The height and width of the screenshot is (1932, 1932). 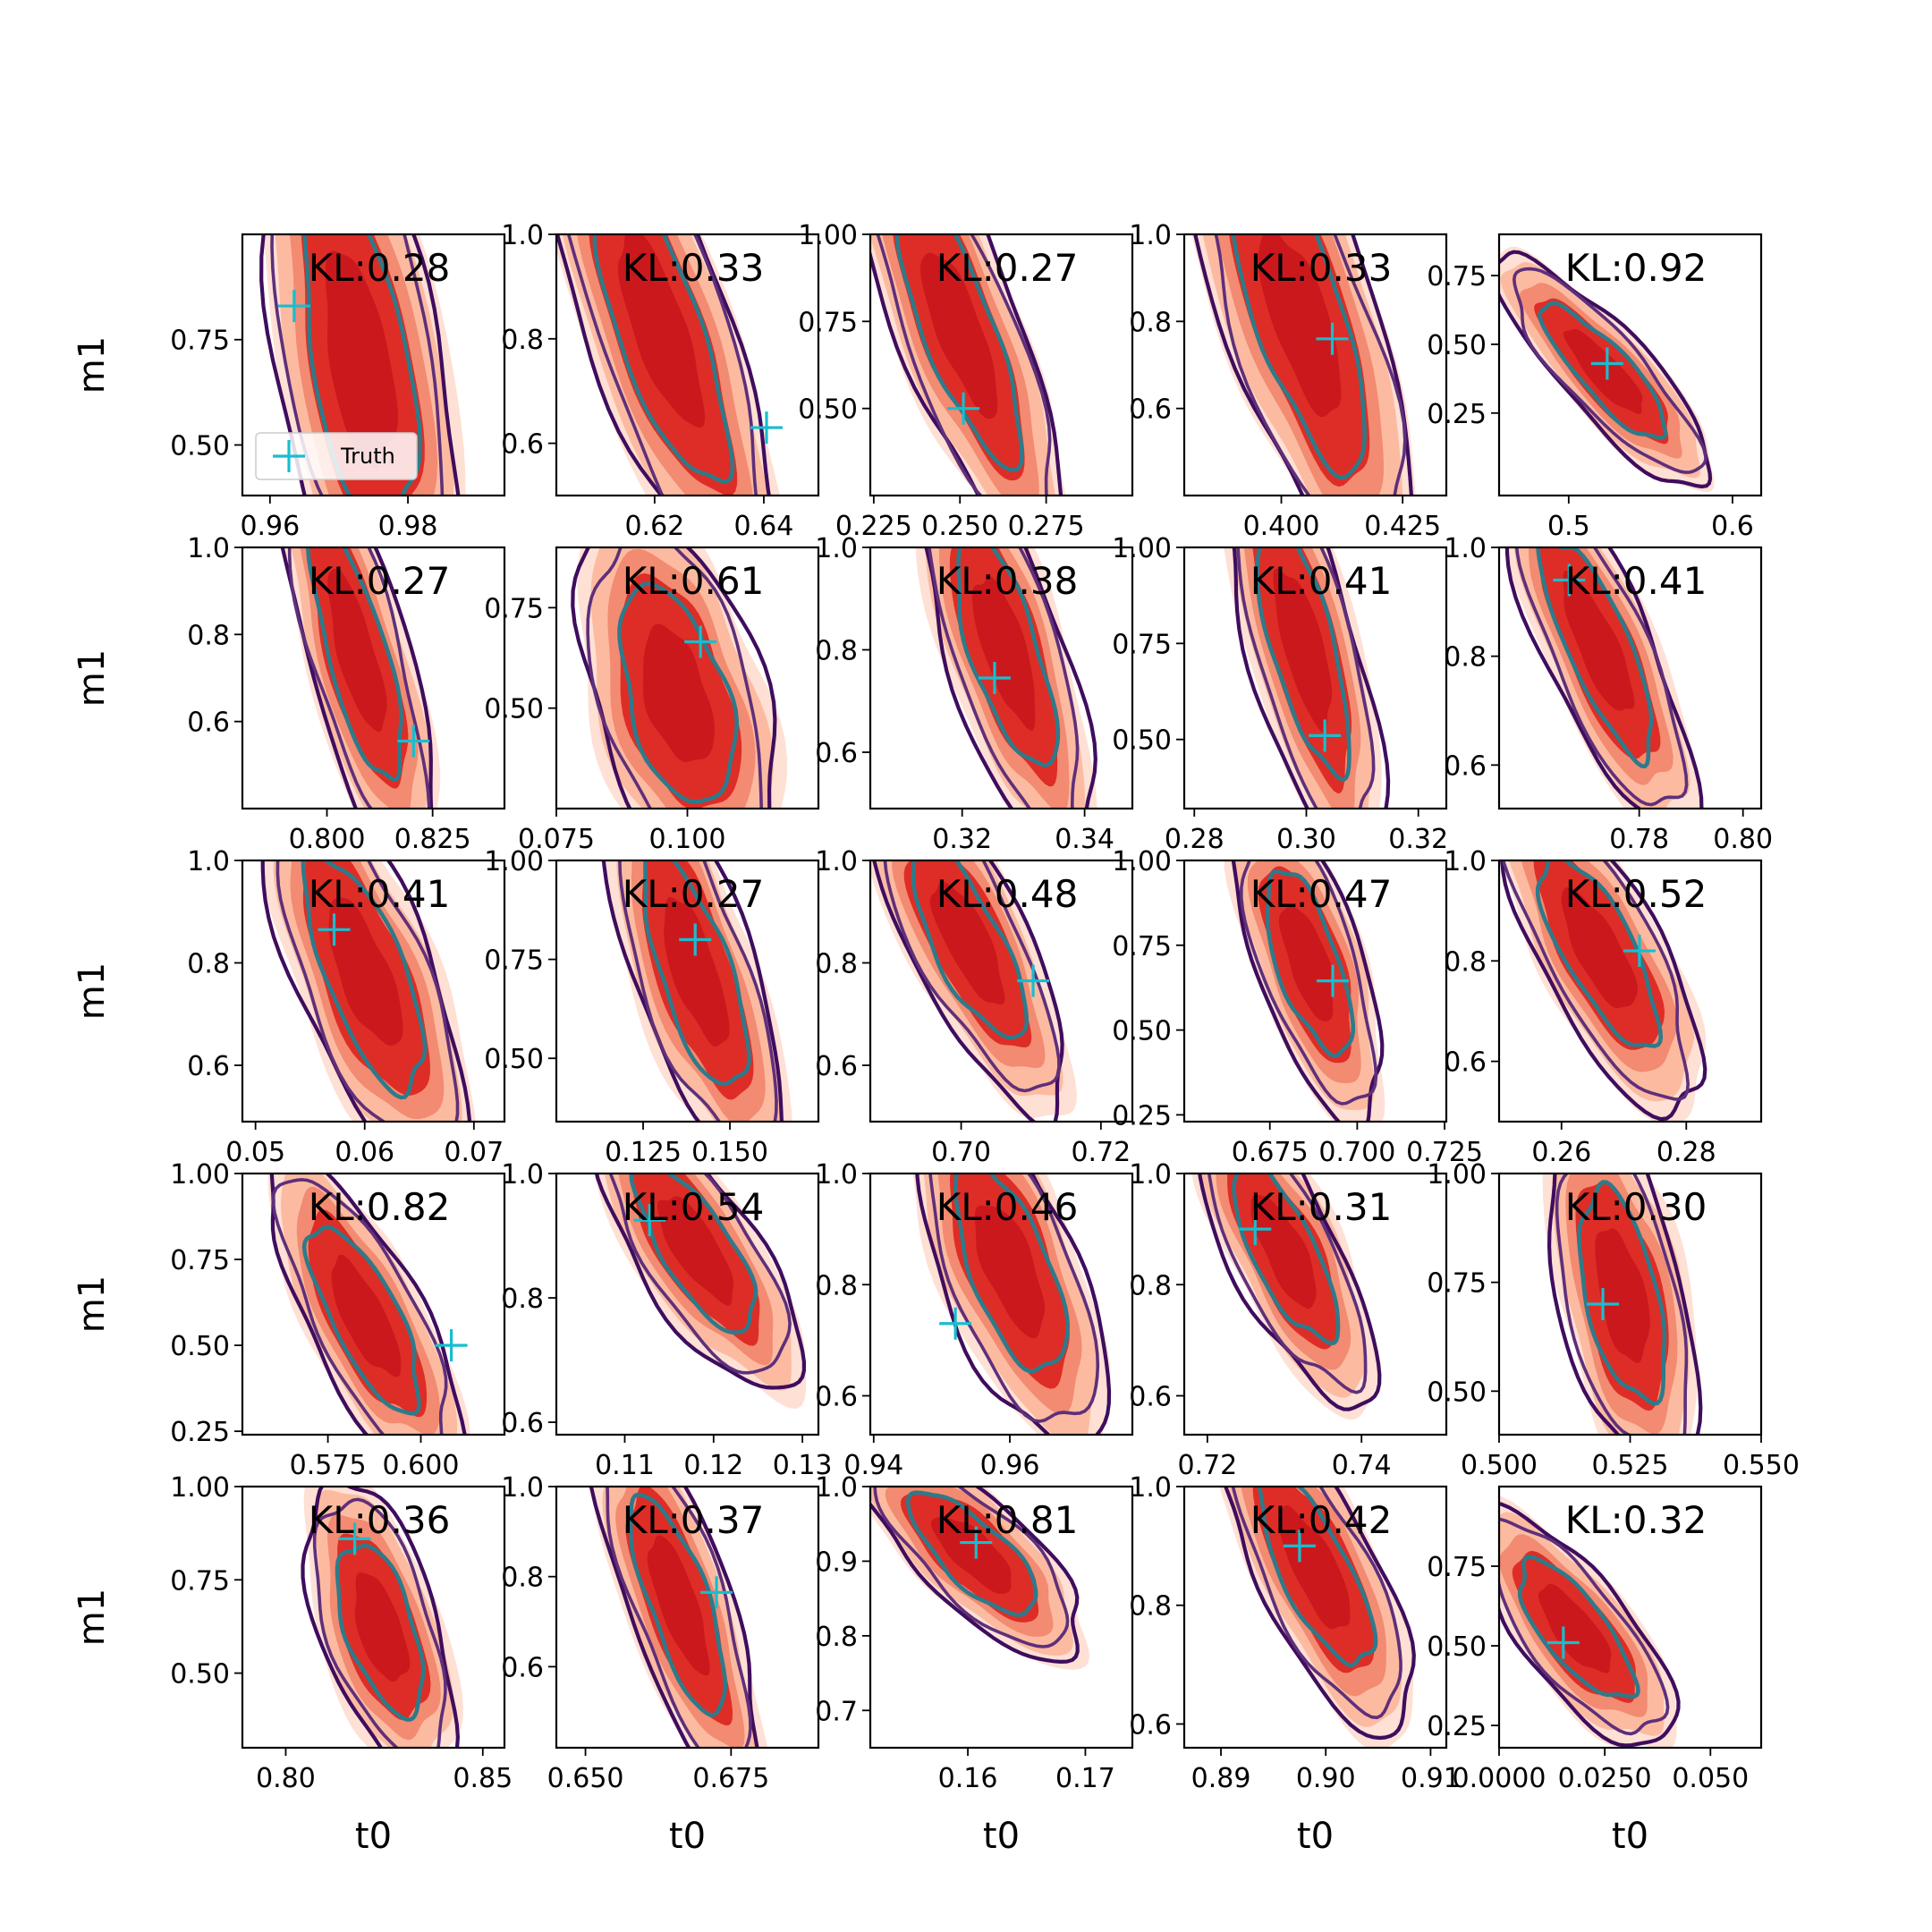 What do you see at coordinates (694, 581) in the screenshot?
I see `kl-annotation: KL:0.61` at bounding box center [694, 581].